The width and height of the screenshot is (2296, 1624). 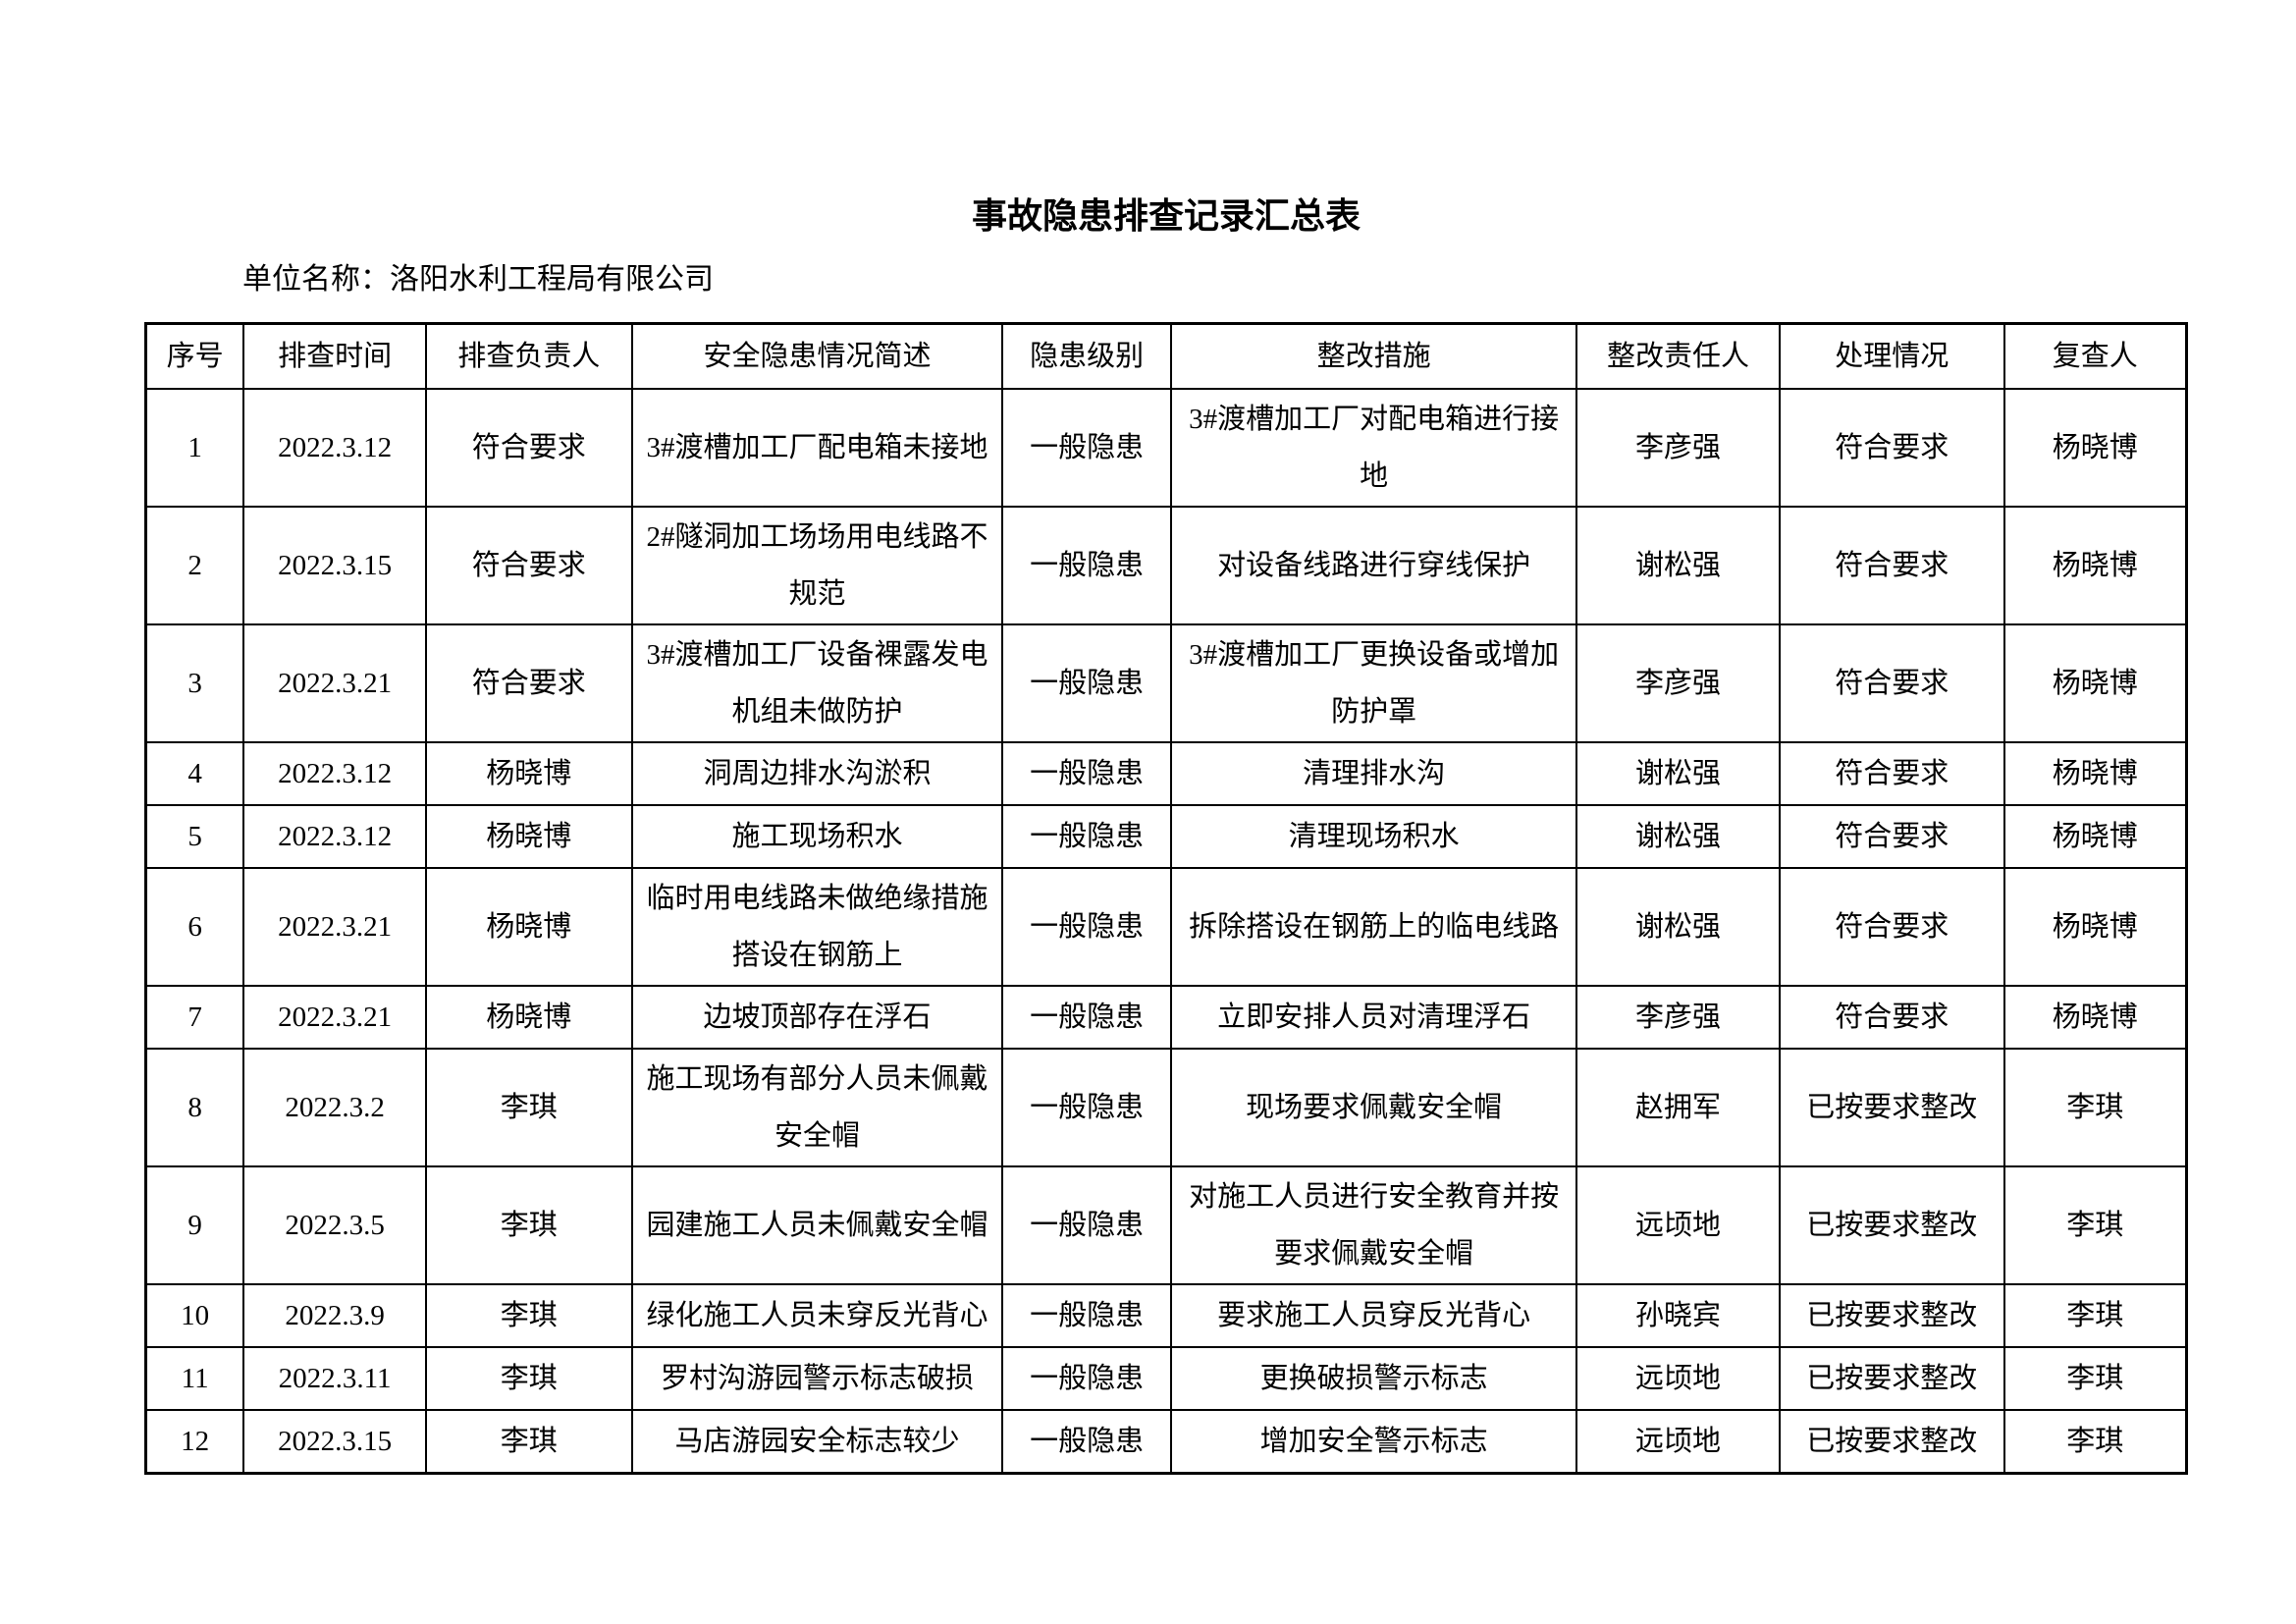 I want to click on cell-r9-c3: 园建施工人员未佩戴安全帽, so click(x=817, y=1225).